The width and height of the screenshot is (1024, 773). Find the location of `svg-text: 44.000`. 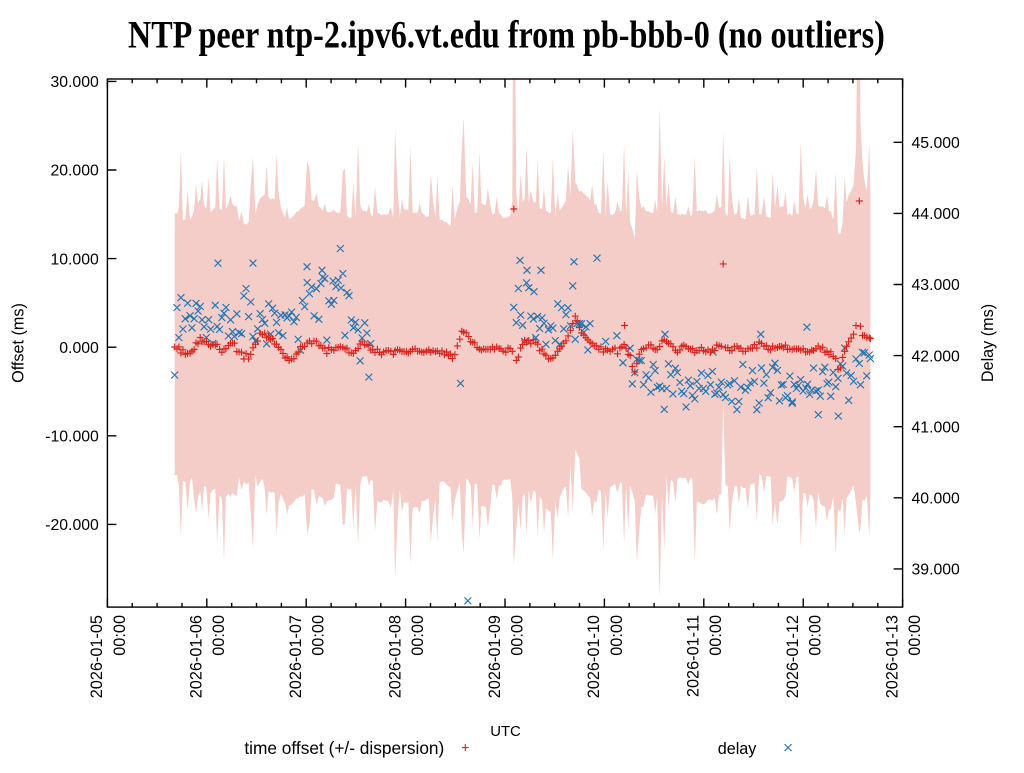

svg-text: 44.000 is located at coordinates (936, 214).